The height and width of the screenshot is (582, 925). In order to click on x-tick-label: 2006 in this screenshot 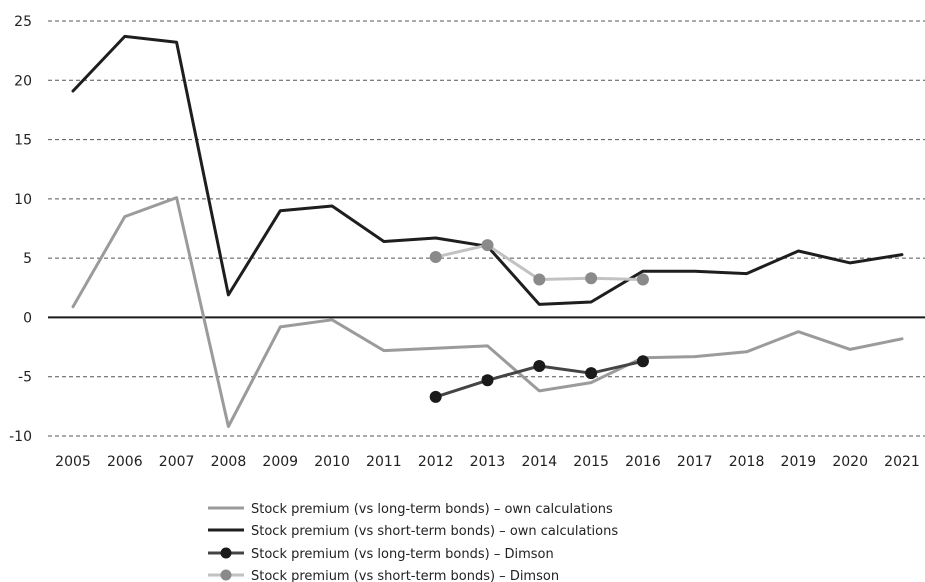, I will do `click(125, 462)`.